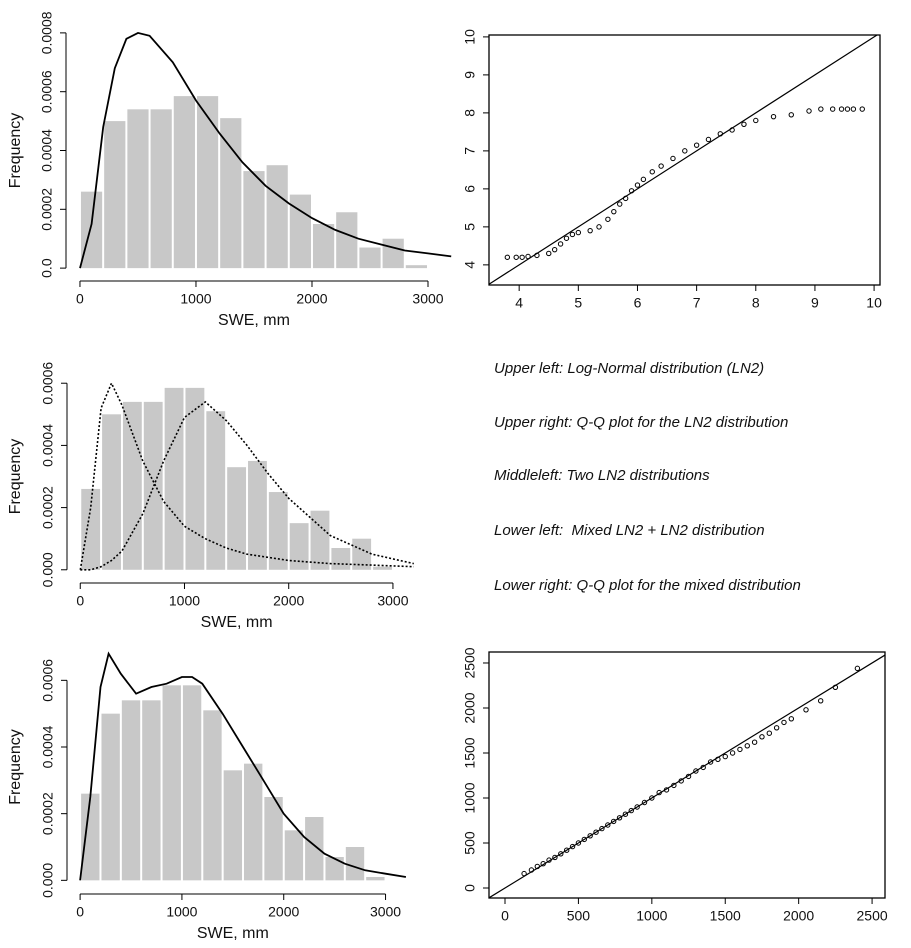 This screenshot has width=911, height=948. Describe the element at coordinates (470, 843) in the screenshot. I see `y-tick-label: 500` at that location.